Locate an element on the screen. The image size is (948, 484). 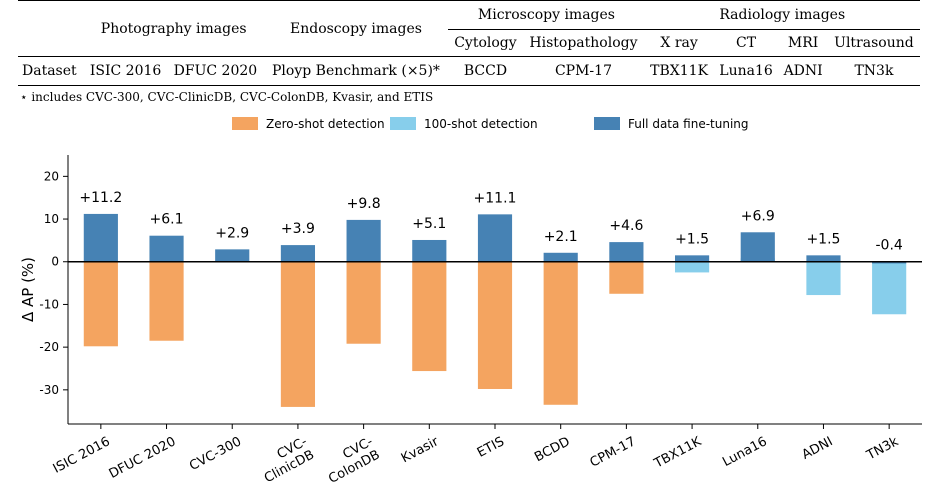
x-tick-label: TBX11K is located at coordinates (677, 453).